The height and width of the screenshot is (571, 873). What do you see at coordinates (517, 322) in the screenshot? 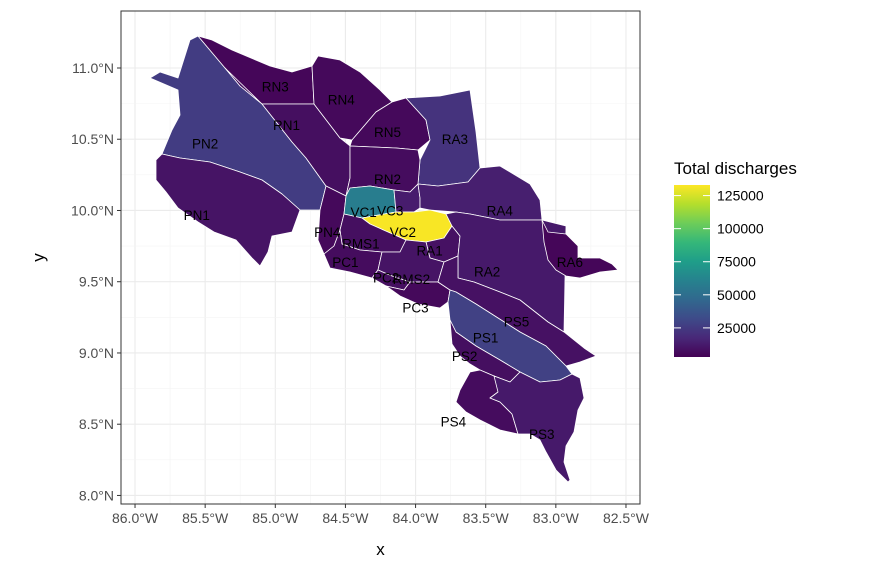
I see `region-label-PS5: PS5` at bounding box center [517, 322].